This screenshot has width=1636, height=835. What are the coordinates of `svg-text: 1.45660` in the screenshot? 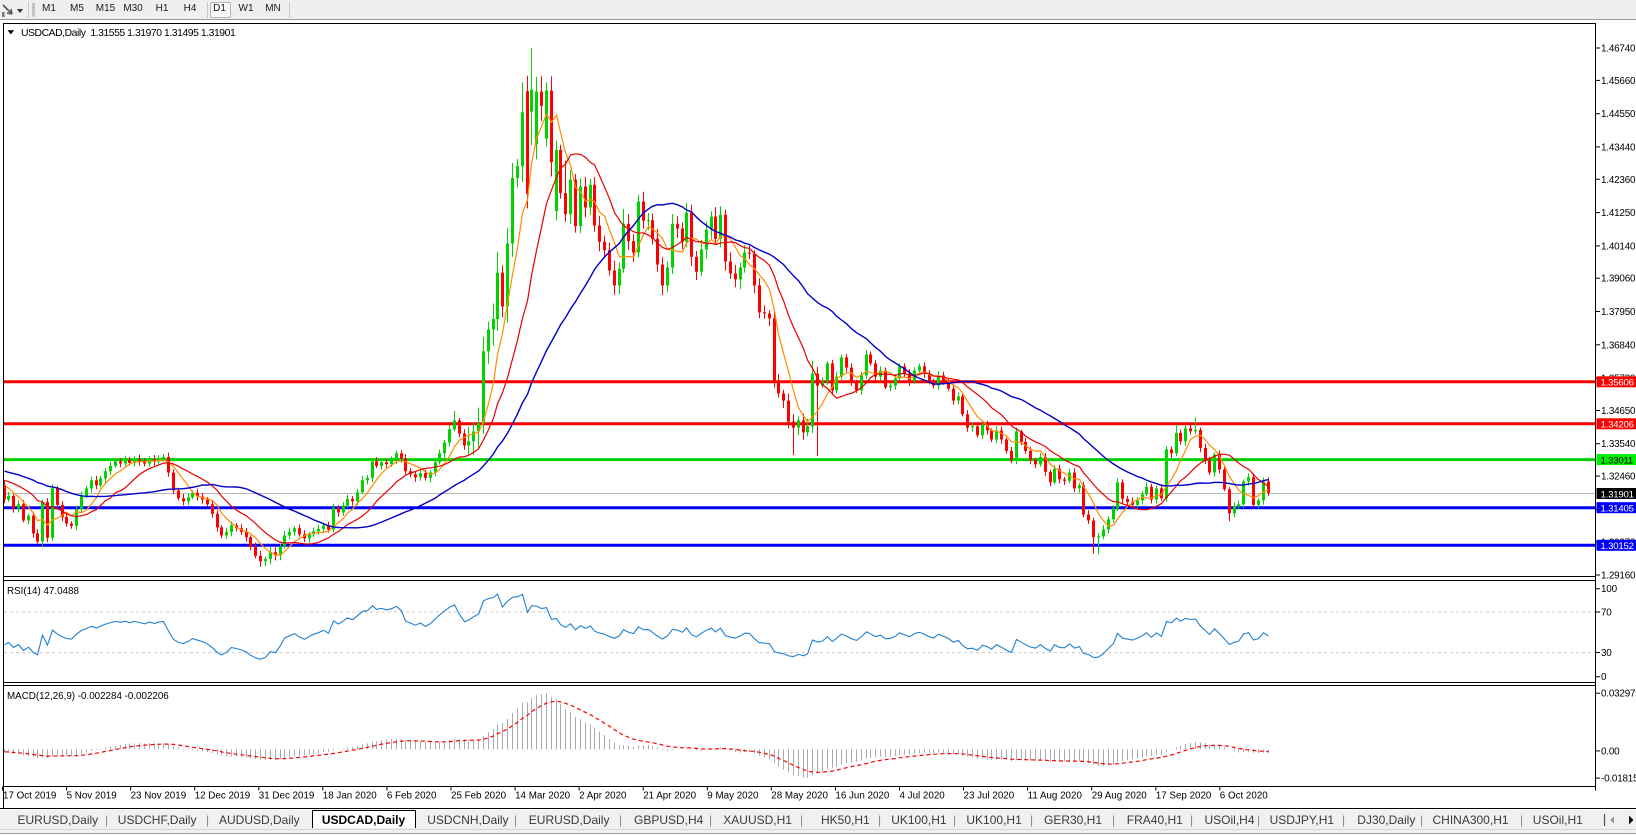 It's located at (1618, 81).